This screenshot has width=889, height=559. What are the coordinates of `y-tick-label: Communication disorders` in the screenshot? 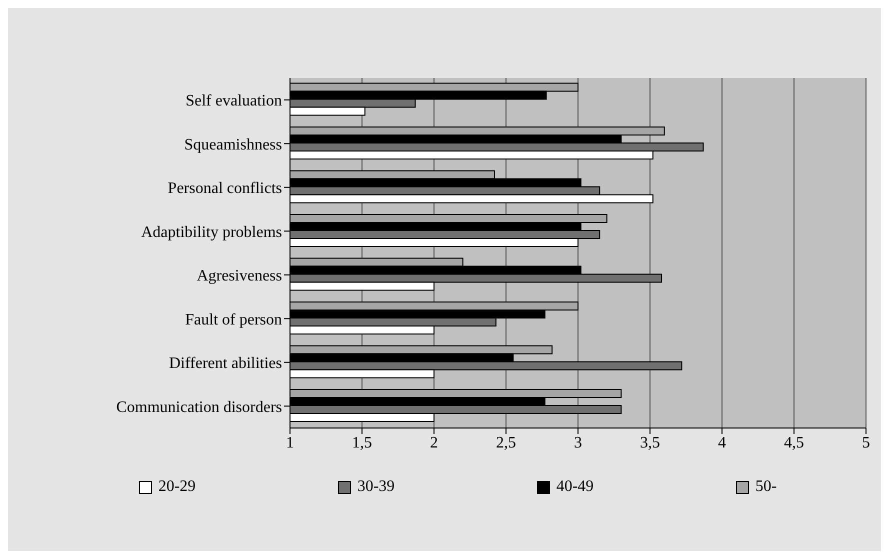 It's located at (199, 407).